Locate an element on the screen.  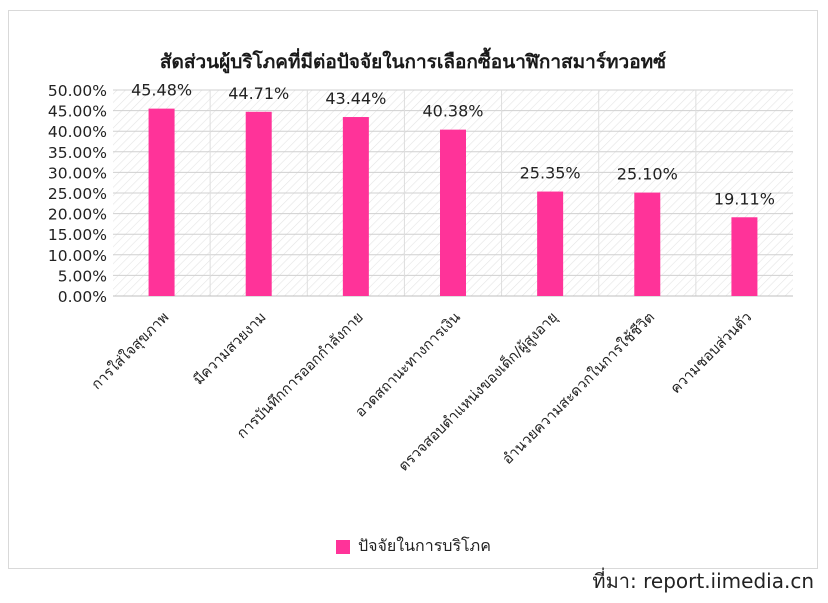
x-tick-label: อำนวยความสะดวกในการใช้ชีวิต is located at coordinates (578, 388).